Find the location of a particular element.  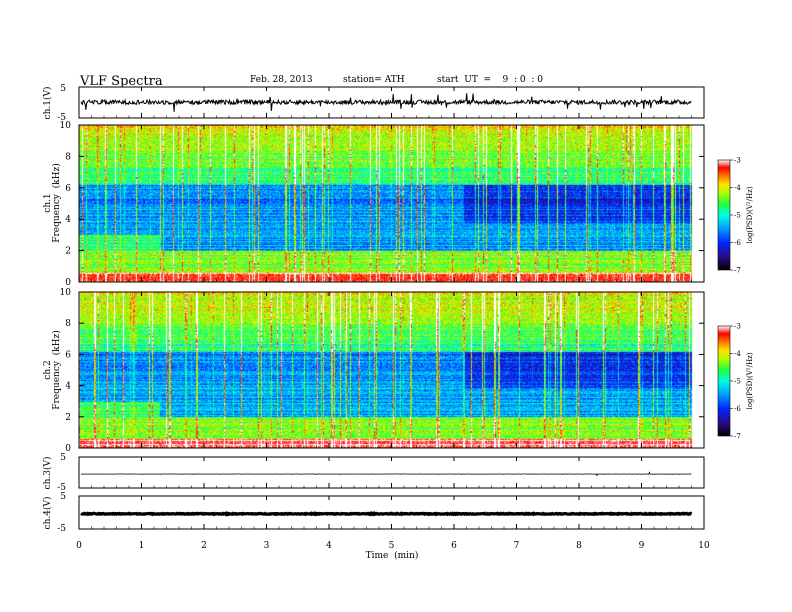

ch3-ytick-bottom: -5 is located at coordinates (61, 488).